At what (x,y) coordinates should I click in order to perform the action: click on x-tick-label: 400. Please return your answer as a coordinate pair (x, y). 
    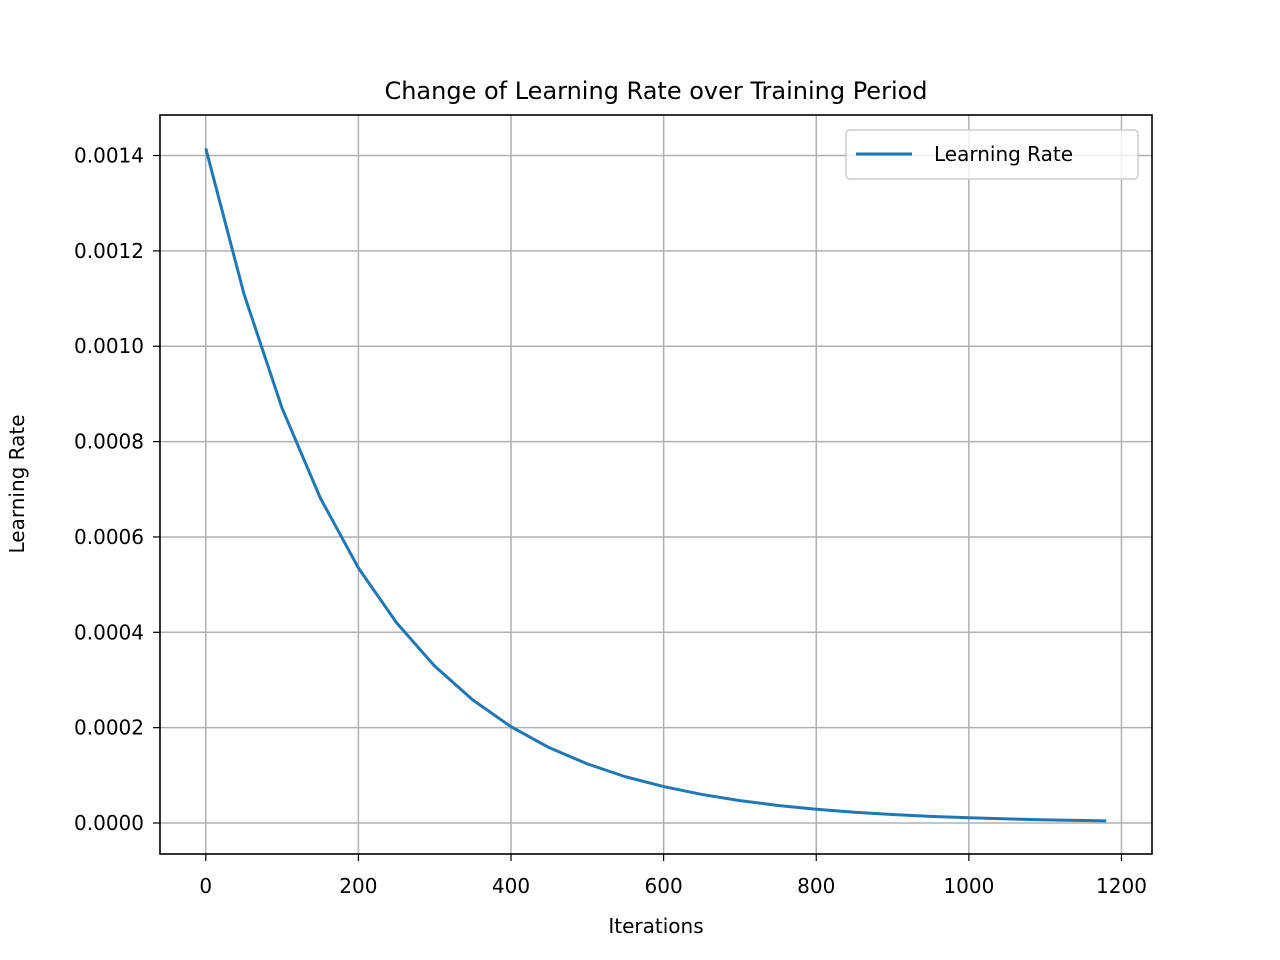
    Looking at the image, I should click on (511, 886).